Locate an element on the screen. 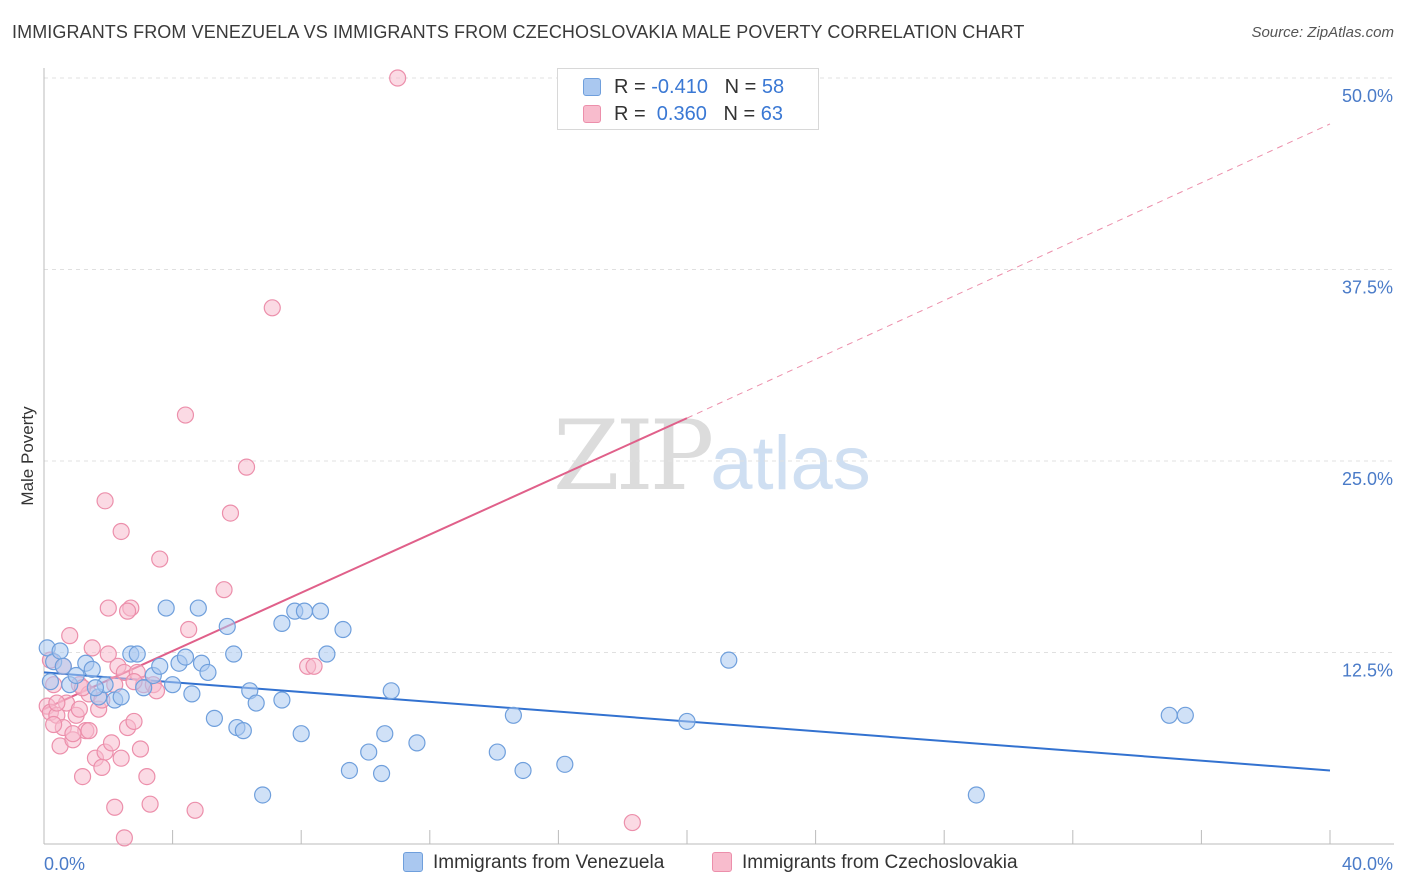 The height and width of the screenshot is (892, 1406). series-name-venezuela: Immigrants from Venezuela is located at coordinates (549, 862).